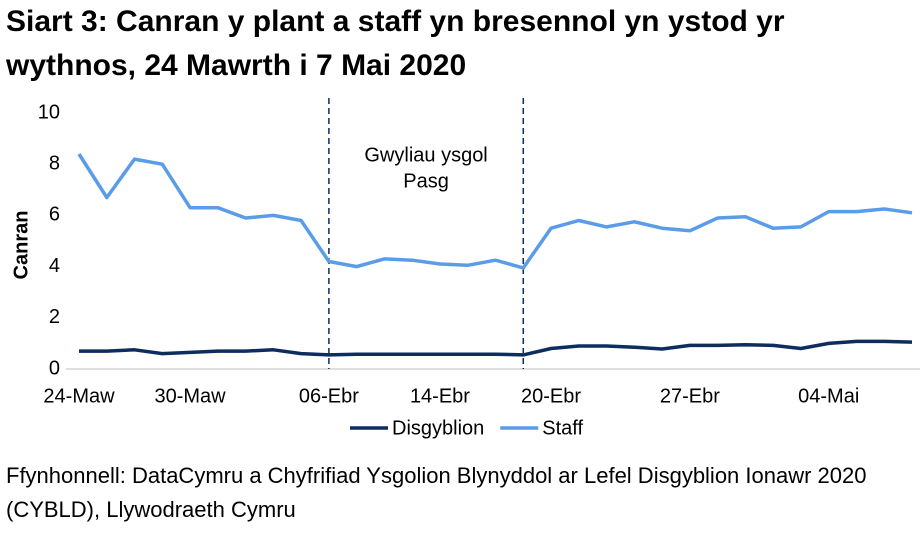 This screenshot has width=922, height=536. Describe the element at coordinates (49, 112) in the screenshot. I see `y-tick-label: 10` at that location.